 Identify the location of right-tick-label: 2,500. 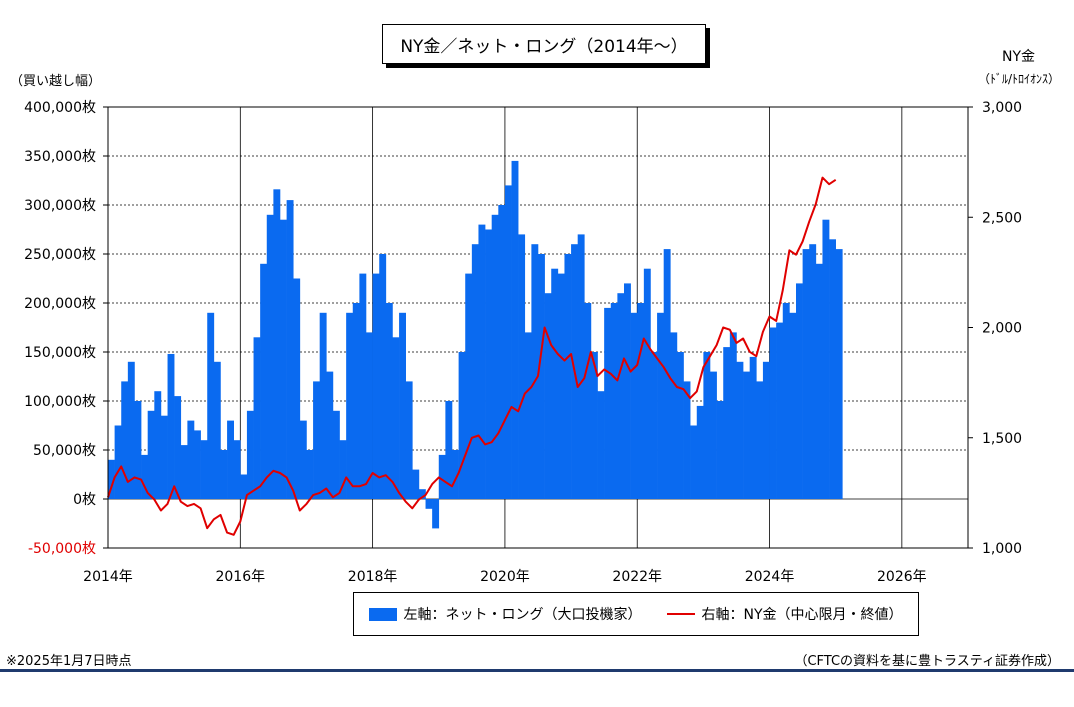
(1002, 218).